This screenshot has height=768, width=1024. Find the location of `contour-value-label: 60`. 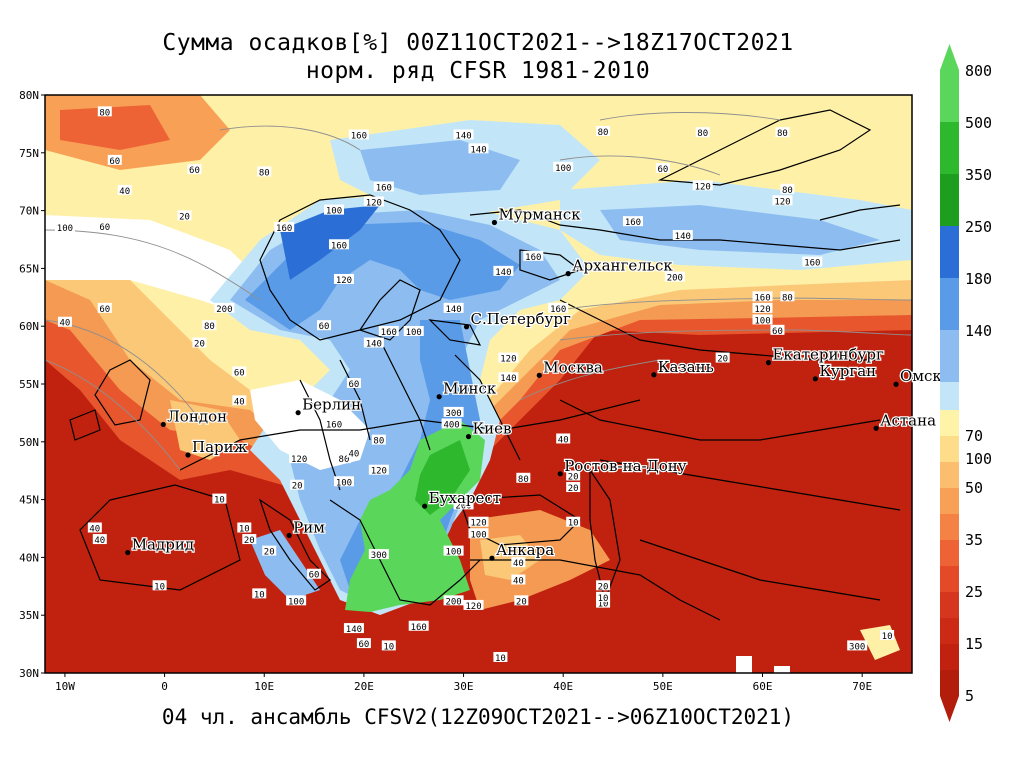

contour-value-label: 60 is located at coordinates (777, 332).